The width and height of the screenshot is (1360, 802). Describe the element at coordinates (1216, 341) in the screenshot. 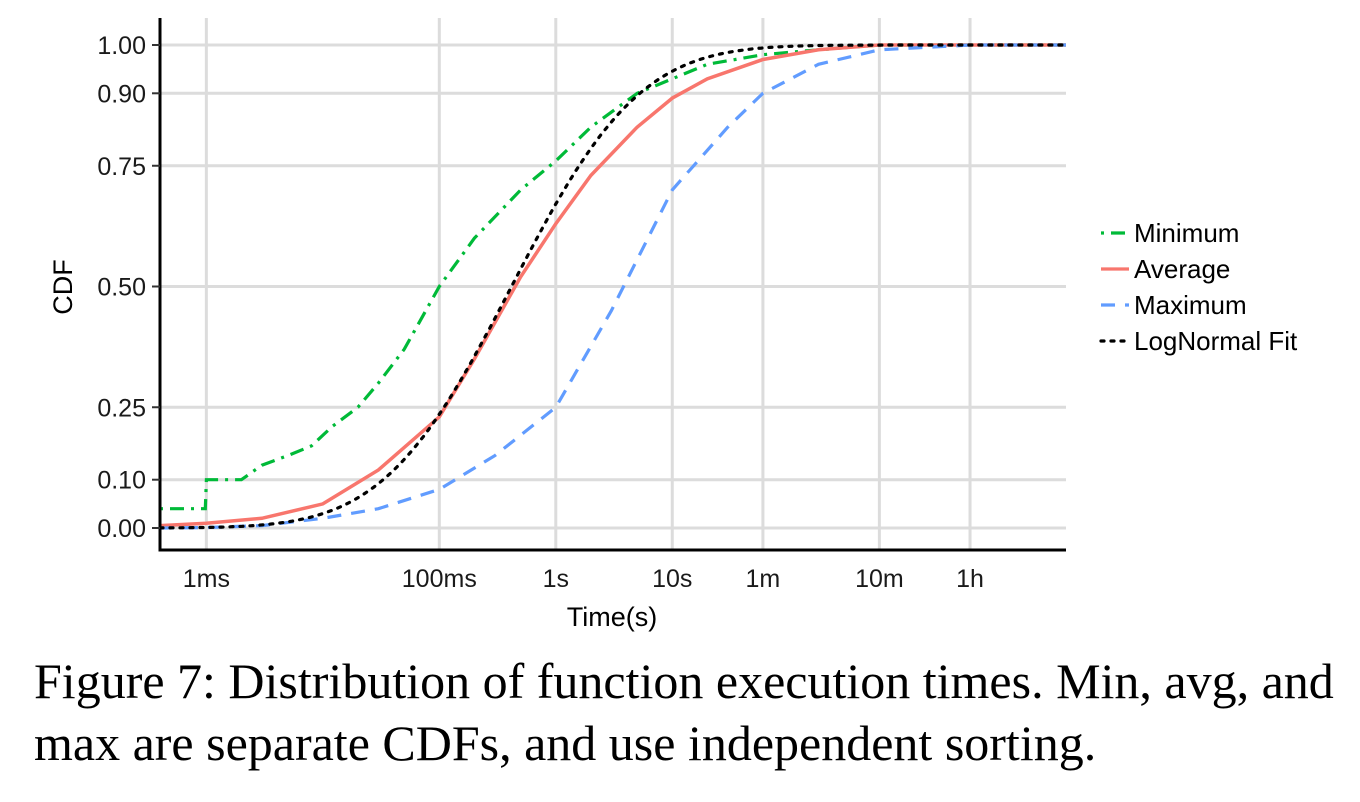

I see `legend-label: LogNormal Fit` at that location.